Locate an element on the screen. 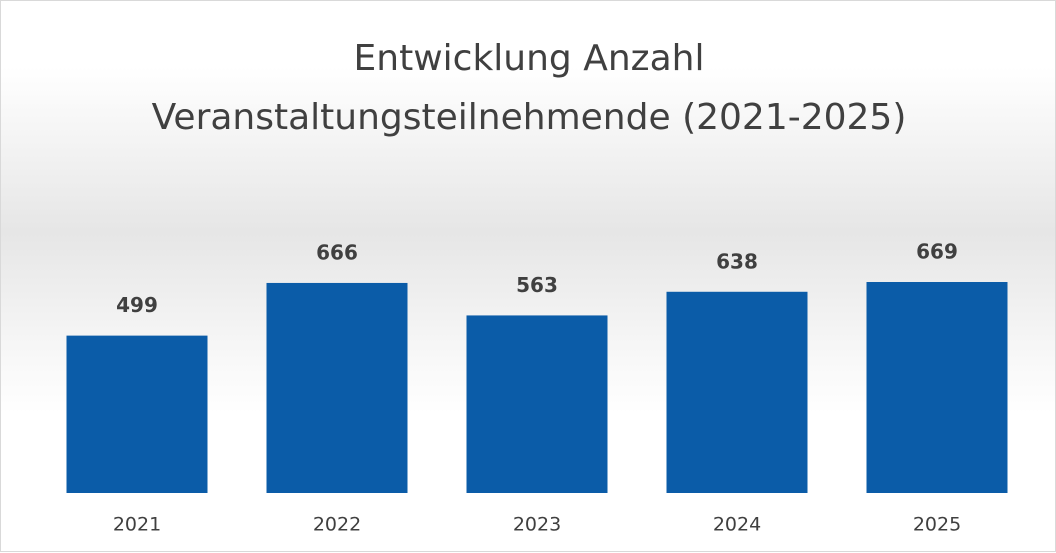  x-tick-label: 2023 is located at coordinates (537, 525).